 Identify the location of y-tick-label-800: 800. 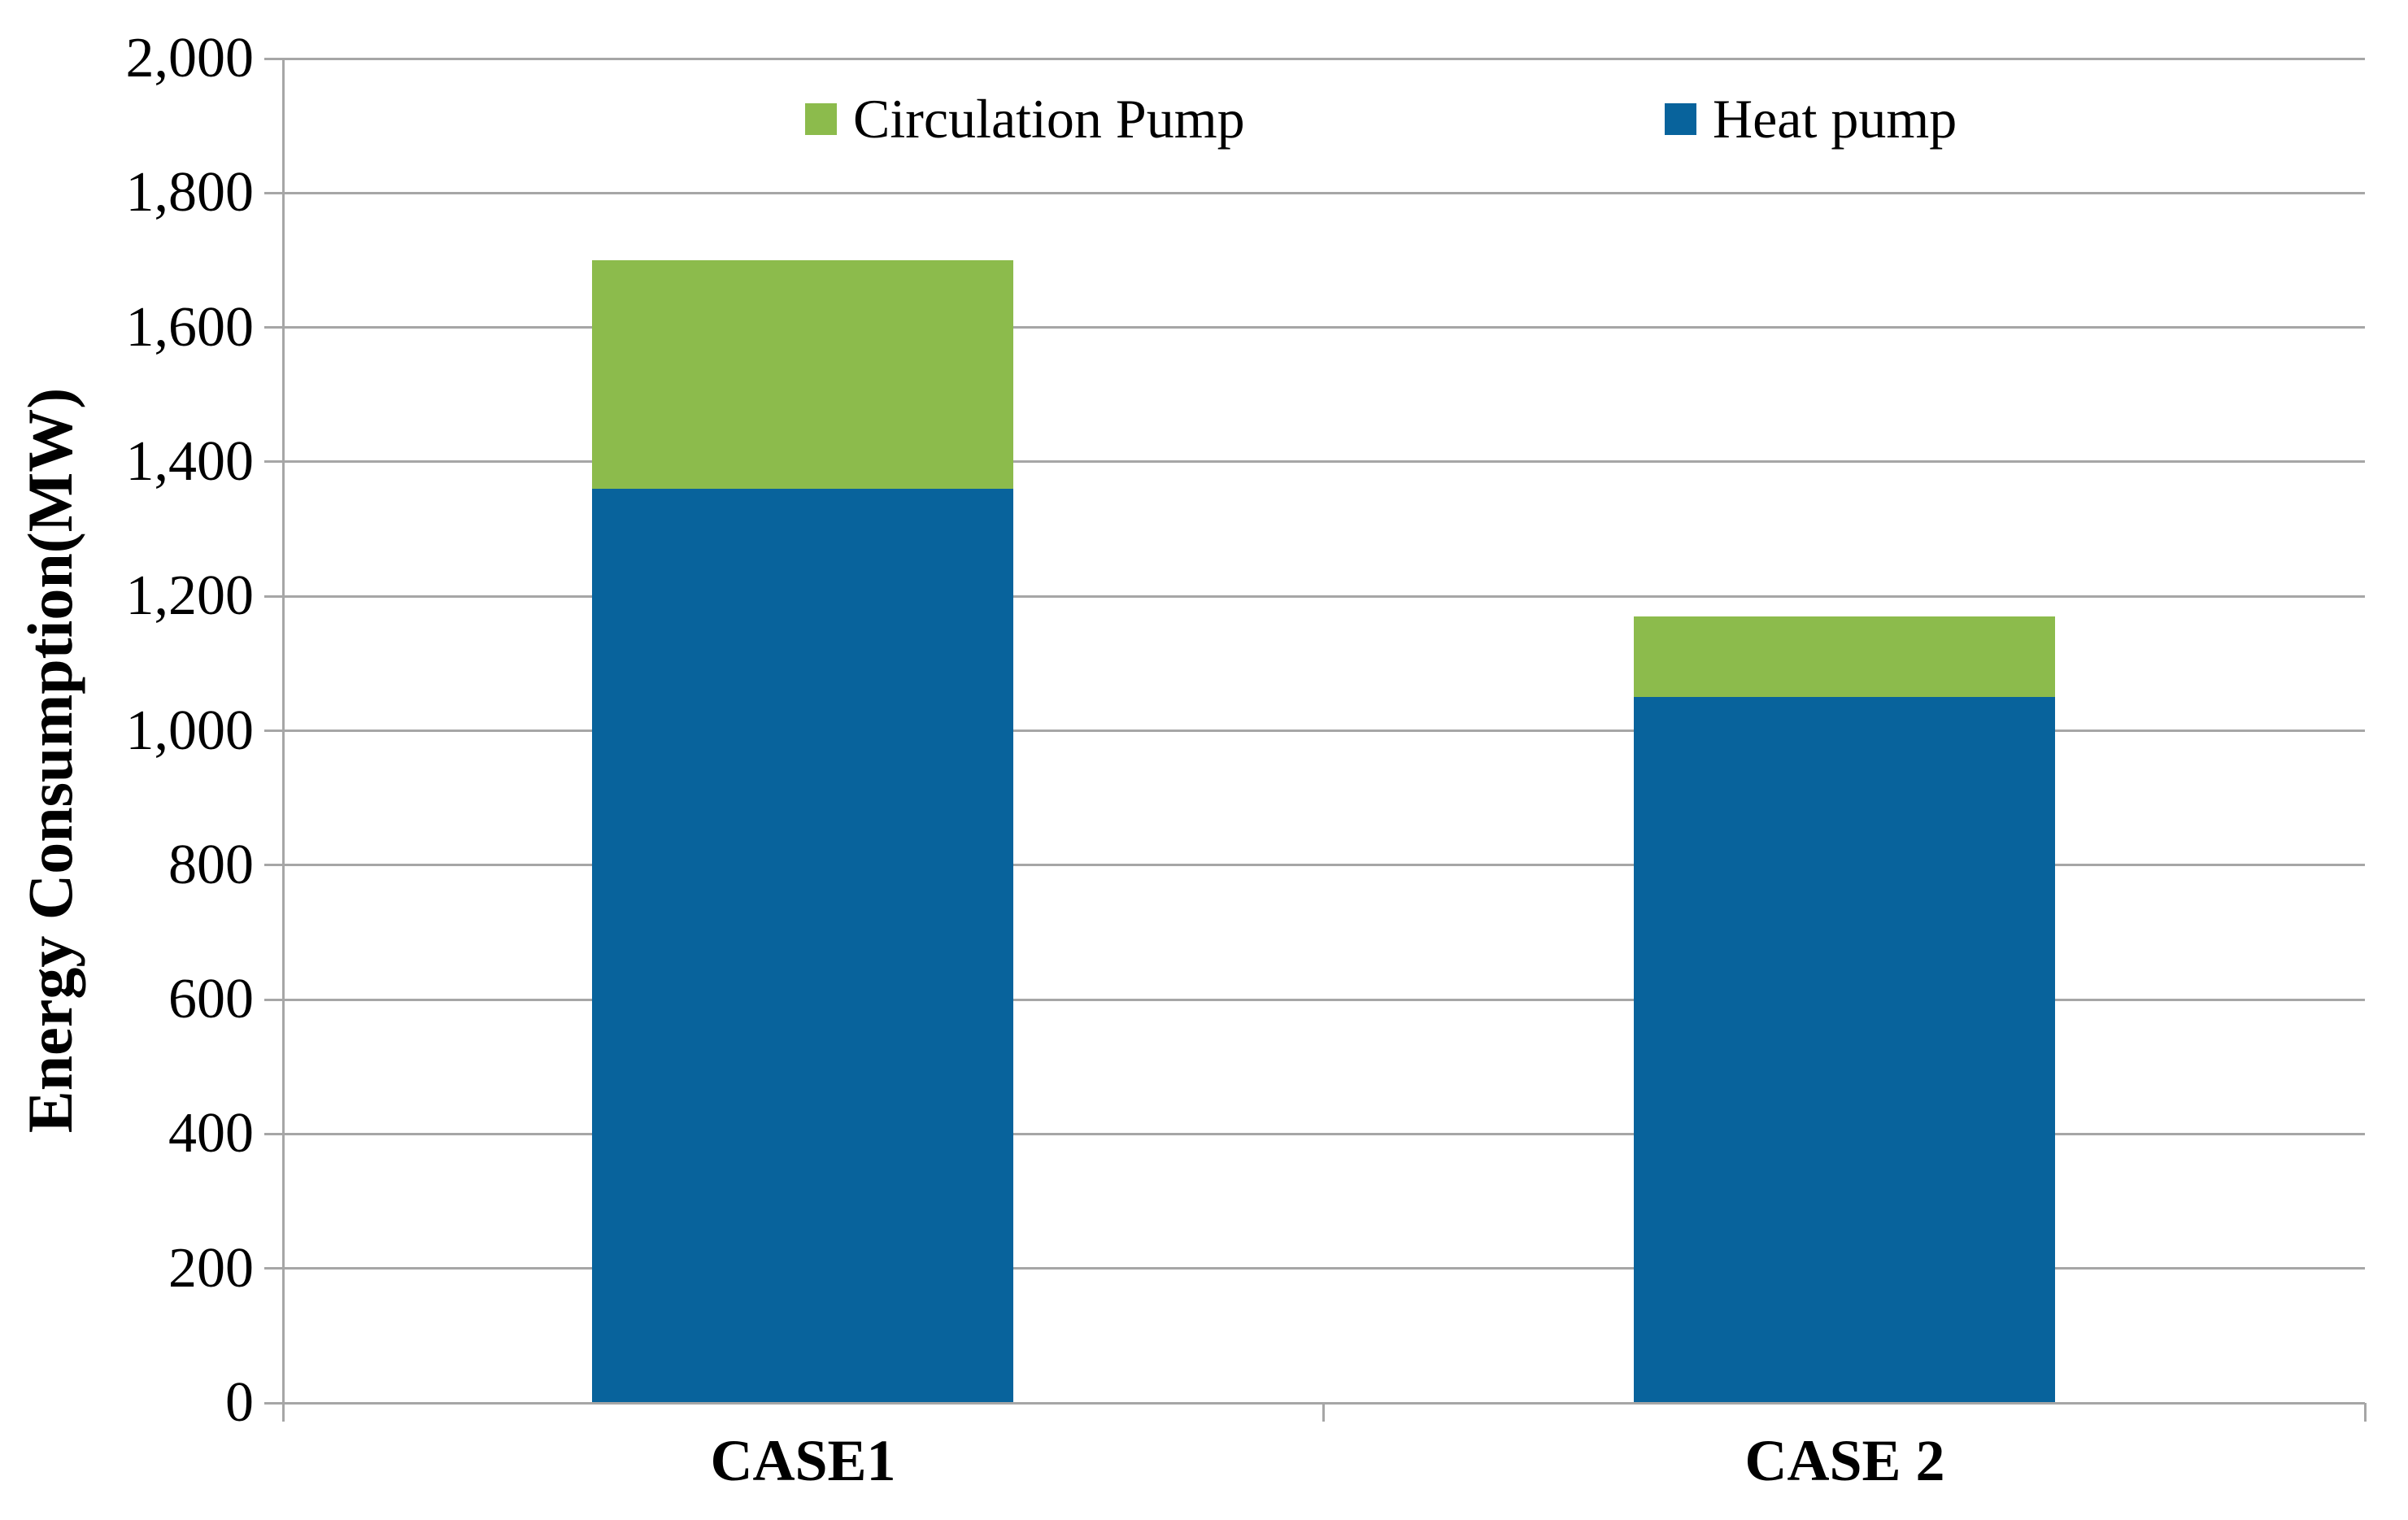
(211, 864).